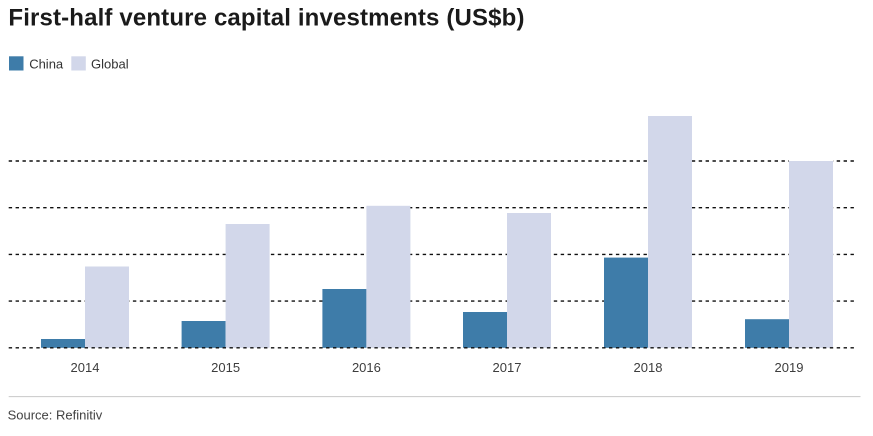 The height and width of the screenshot is (436, 873). I want to click on svg-text: 2018, so click(648, 367).